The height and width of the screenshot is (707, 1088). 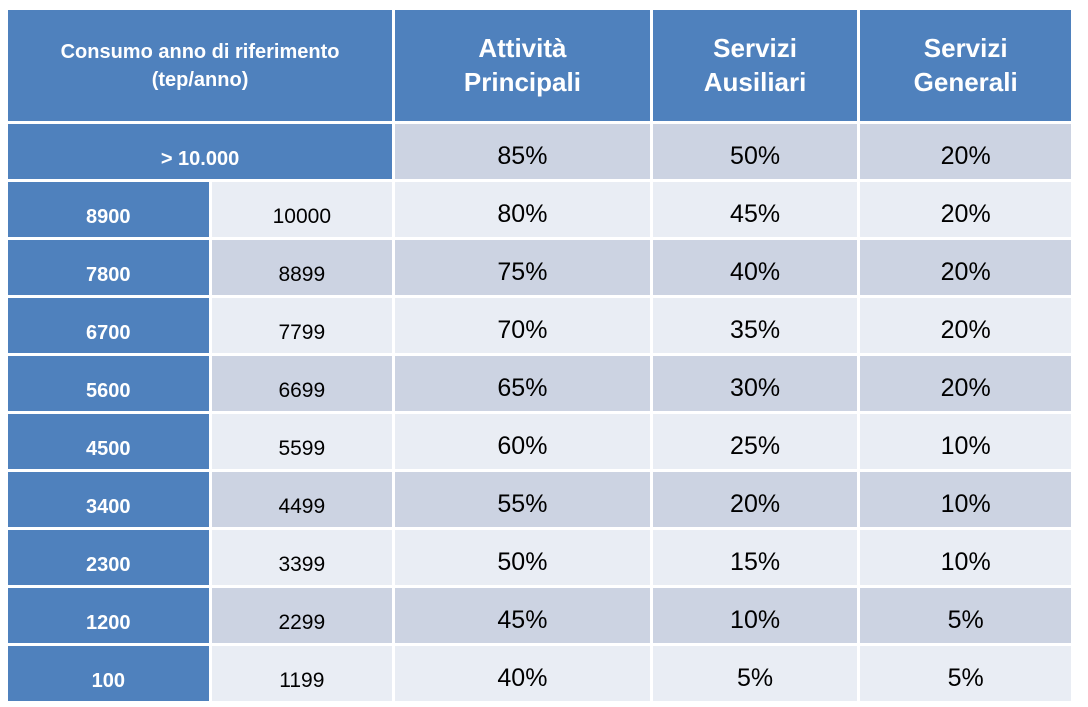 I want to click on range-from-cell: 7800, so click(x=108, y=267).